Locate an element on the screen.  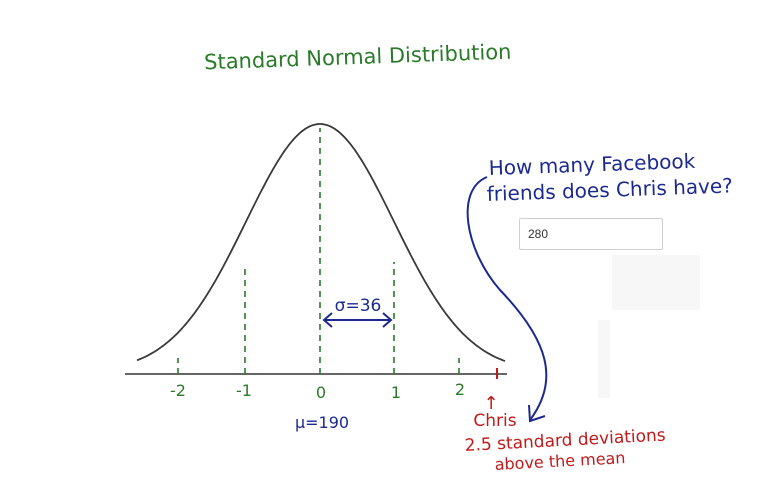
sigma-arrow is located at coordinates (357, 320).